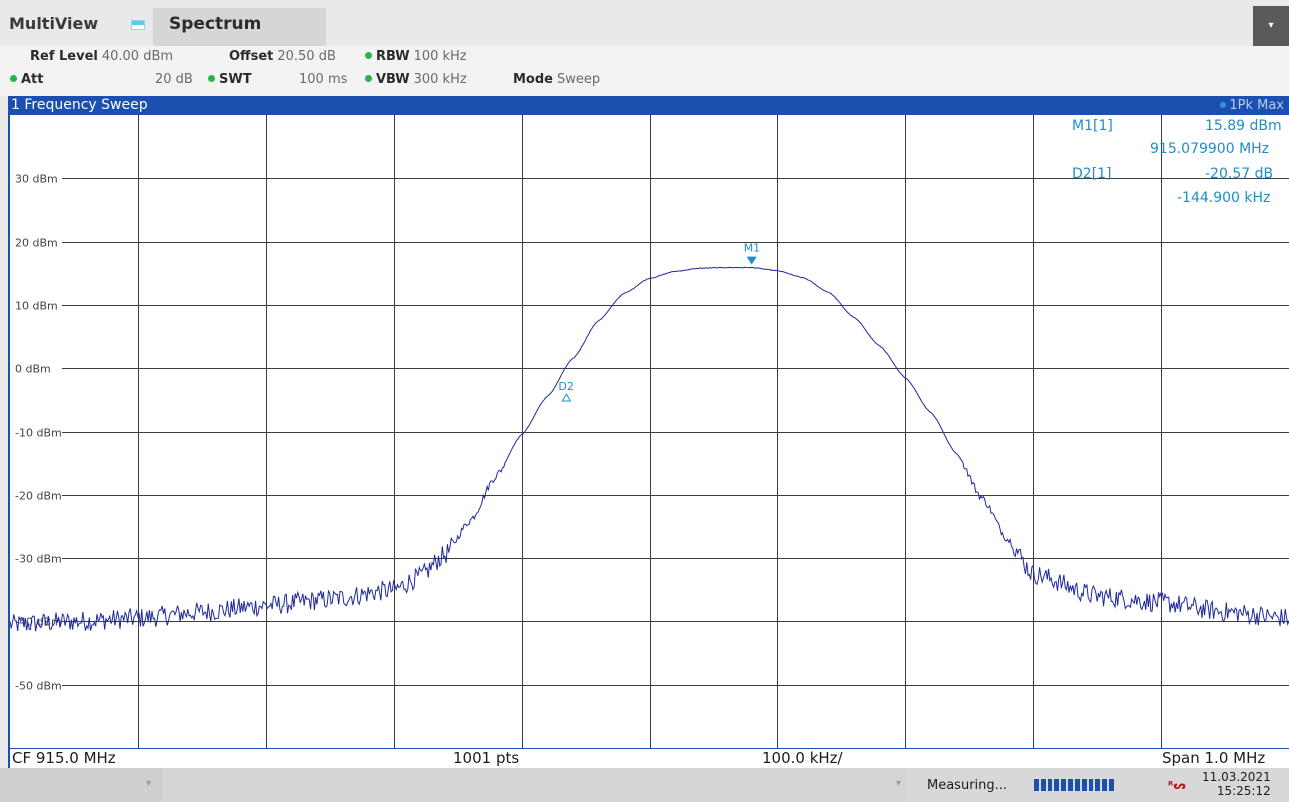 Image resolution: width=1289 pixels, height=802 pixels. I want to click on vbw-value: 300 kHz, so click(440, 79).